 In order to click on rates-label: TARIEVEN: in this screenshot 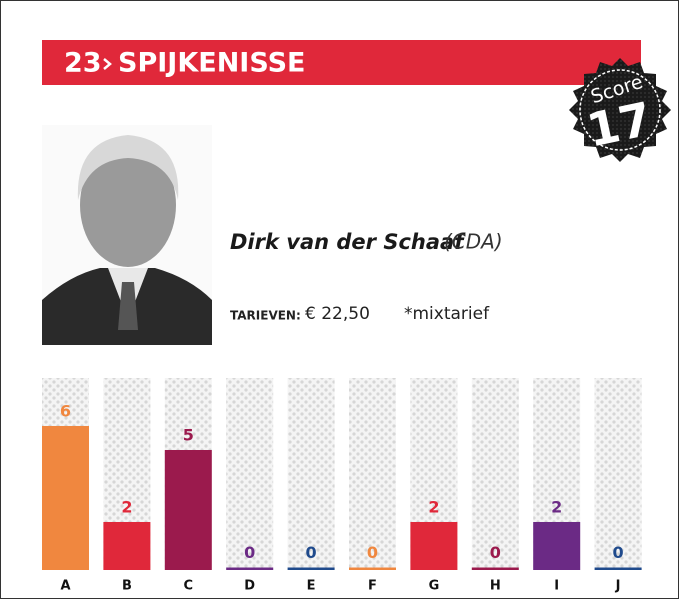, I will do `click(265, 316)`.